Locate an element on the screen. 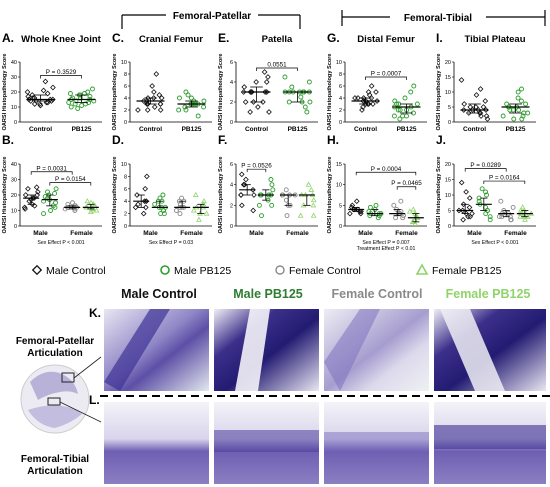 This screenshot has width=550, height=487. series-female-pb125 is located at coordinates (91, 206).